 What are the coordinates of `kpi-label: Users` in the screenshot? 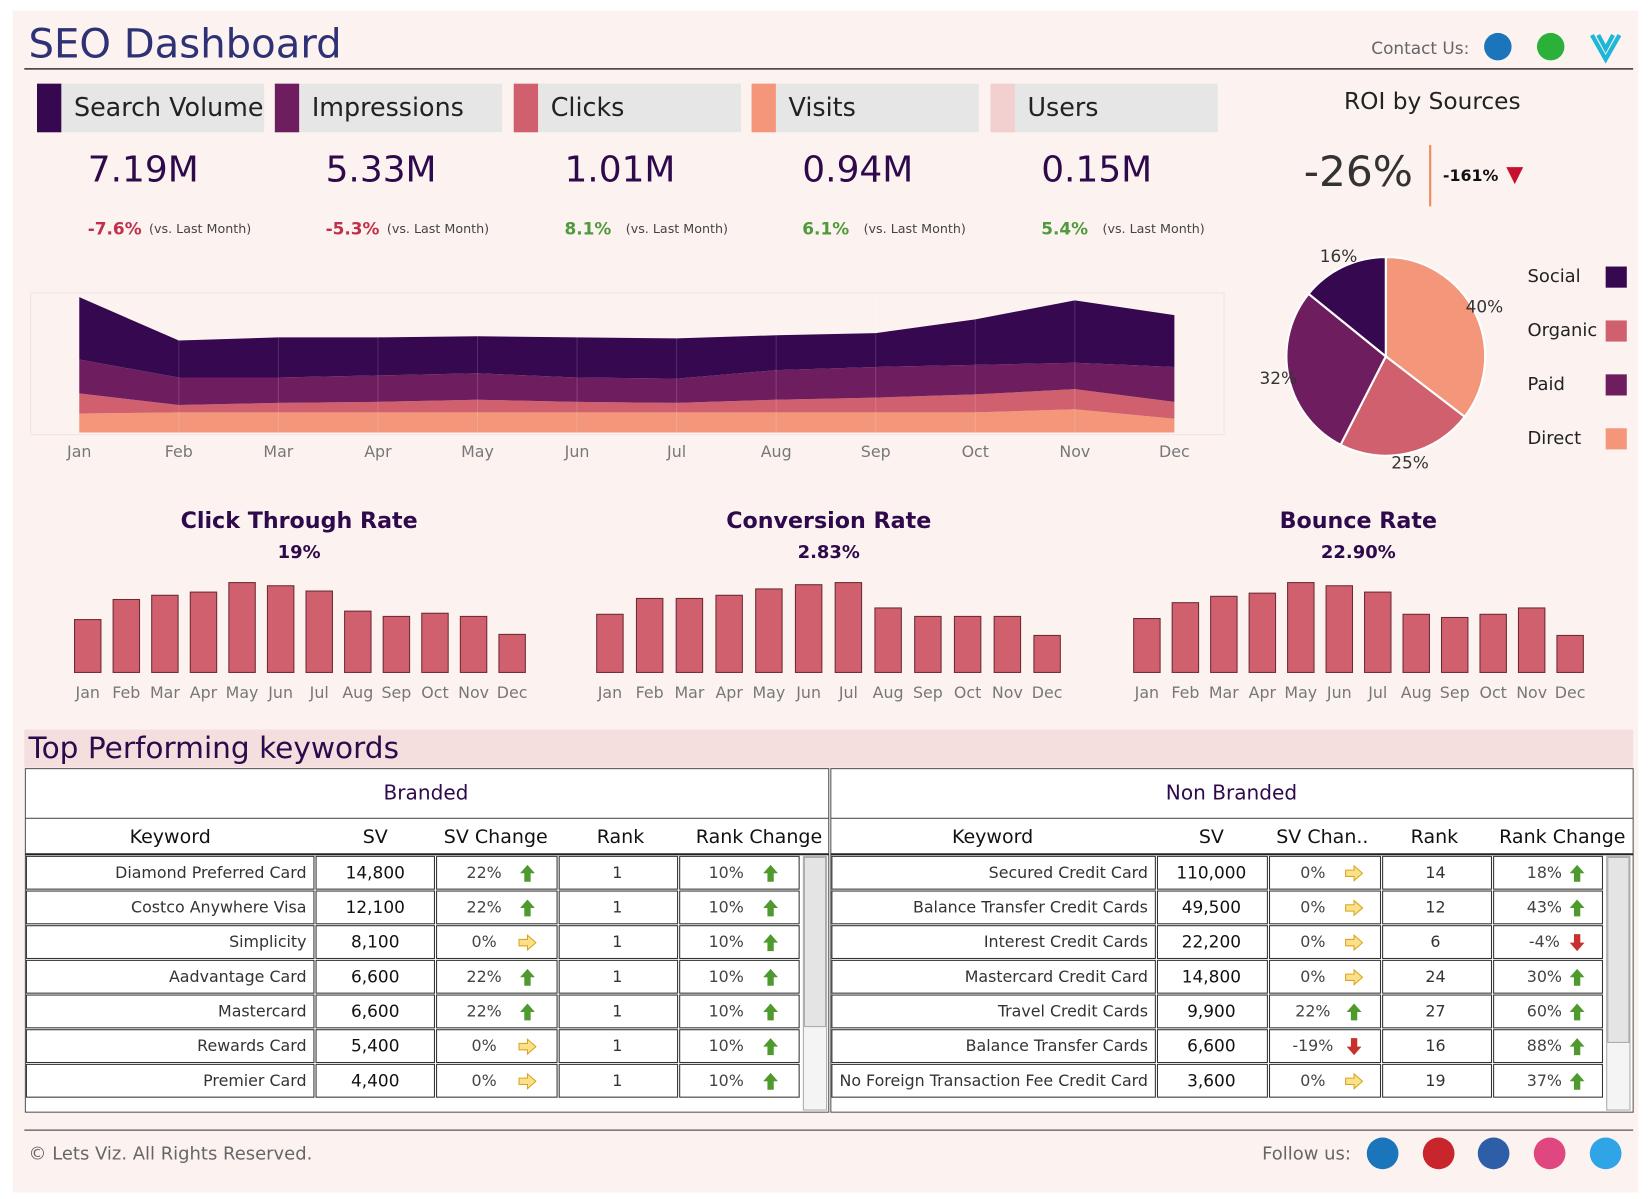 It's located at (1062, 107).